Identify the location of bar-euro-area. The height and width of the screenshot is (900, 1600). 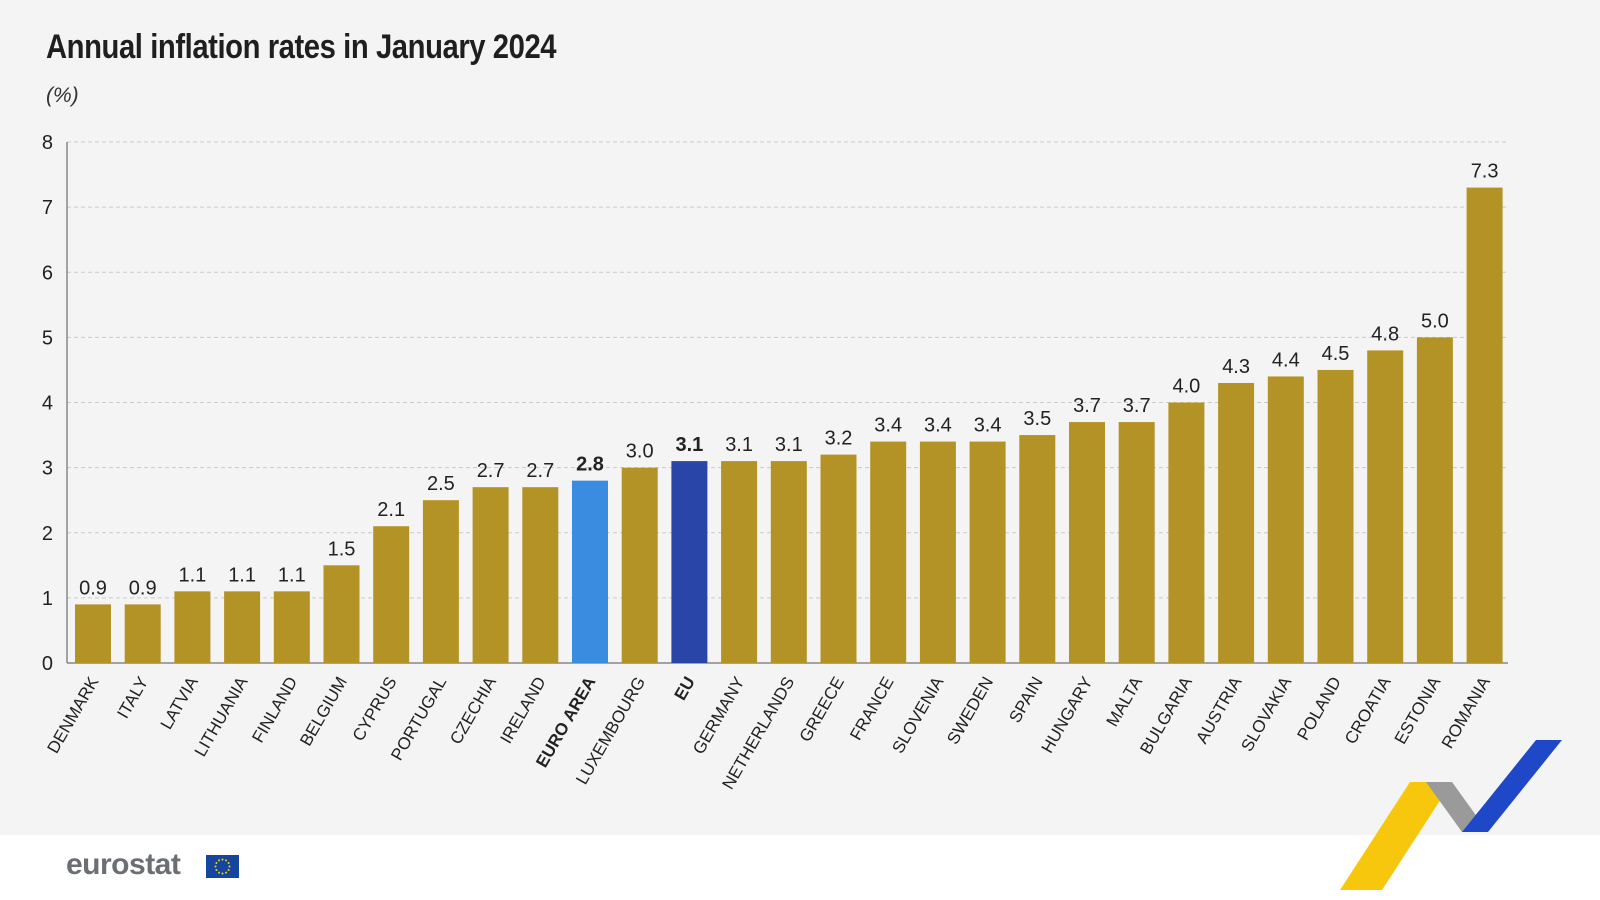
(590, 571).